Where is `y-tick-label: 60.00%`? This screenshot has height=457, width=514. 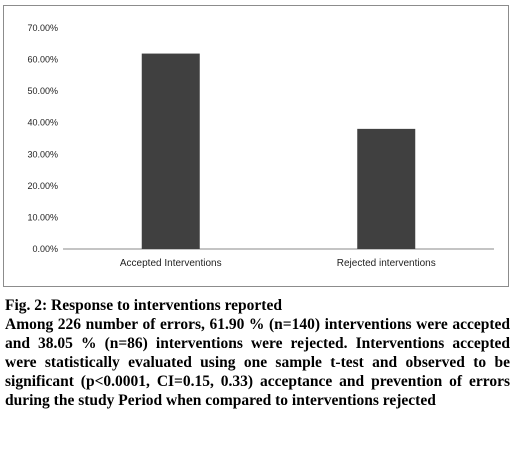
y-tick-label: 60.00% is located at coordinates (42, 60).